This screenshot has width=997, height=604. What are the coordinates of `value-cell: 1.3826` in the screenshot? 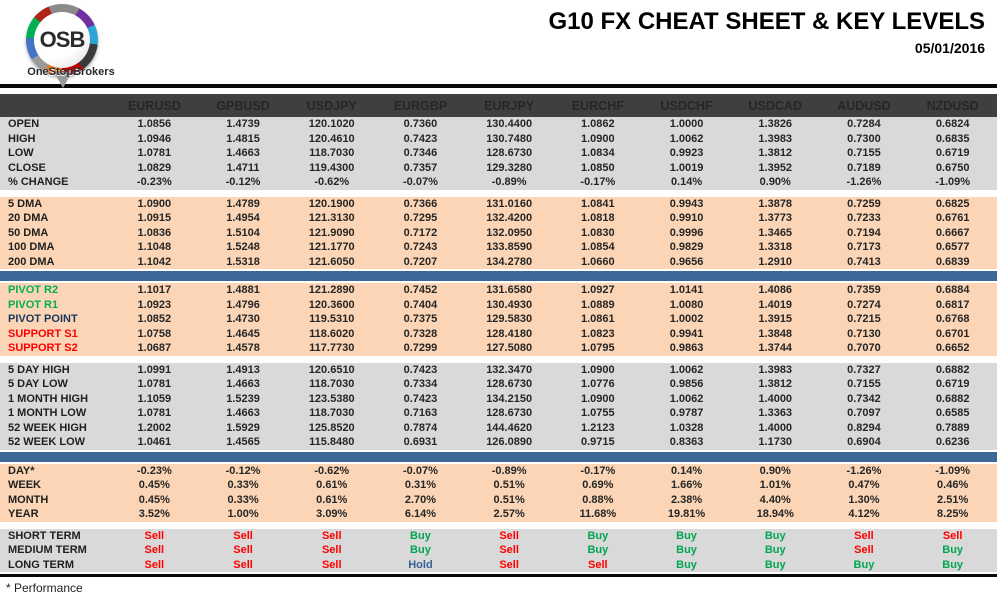 It's located at (775, 124).